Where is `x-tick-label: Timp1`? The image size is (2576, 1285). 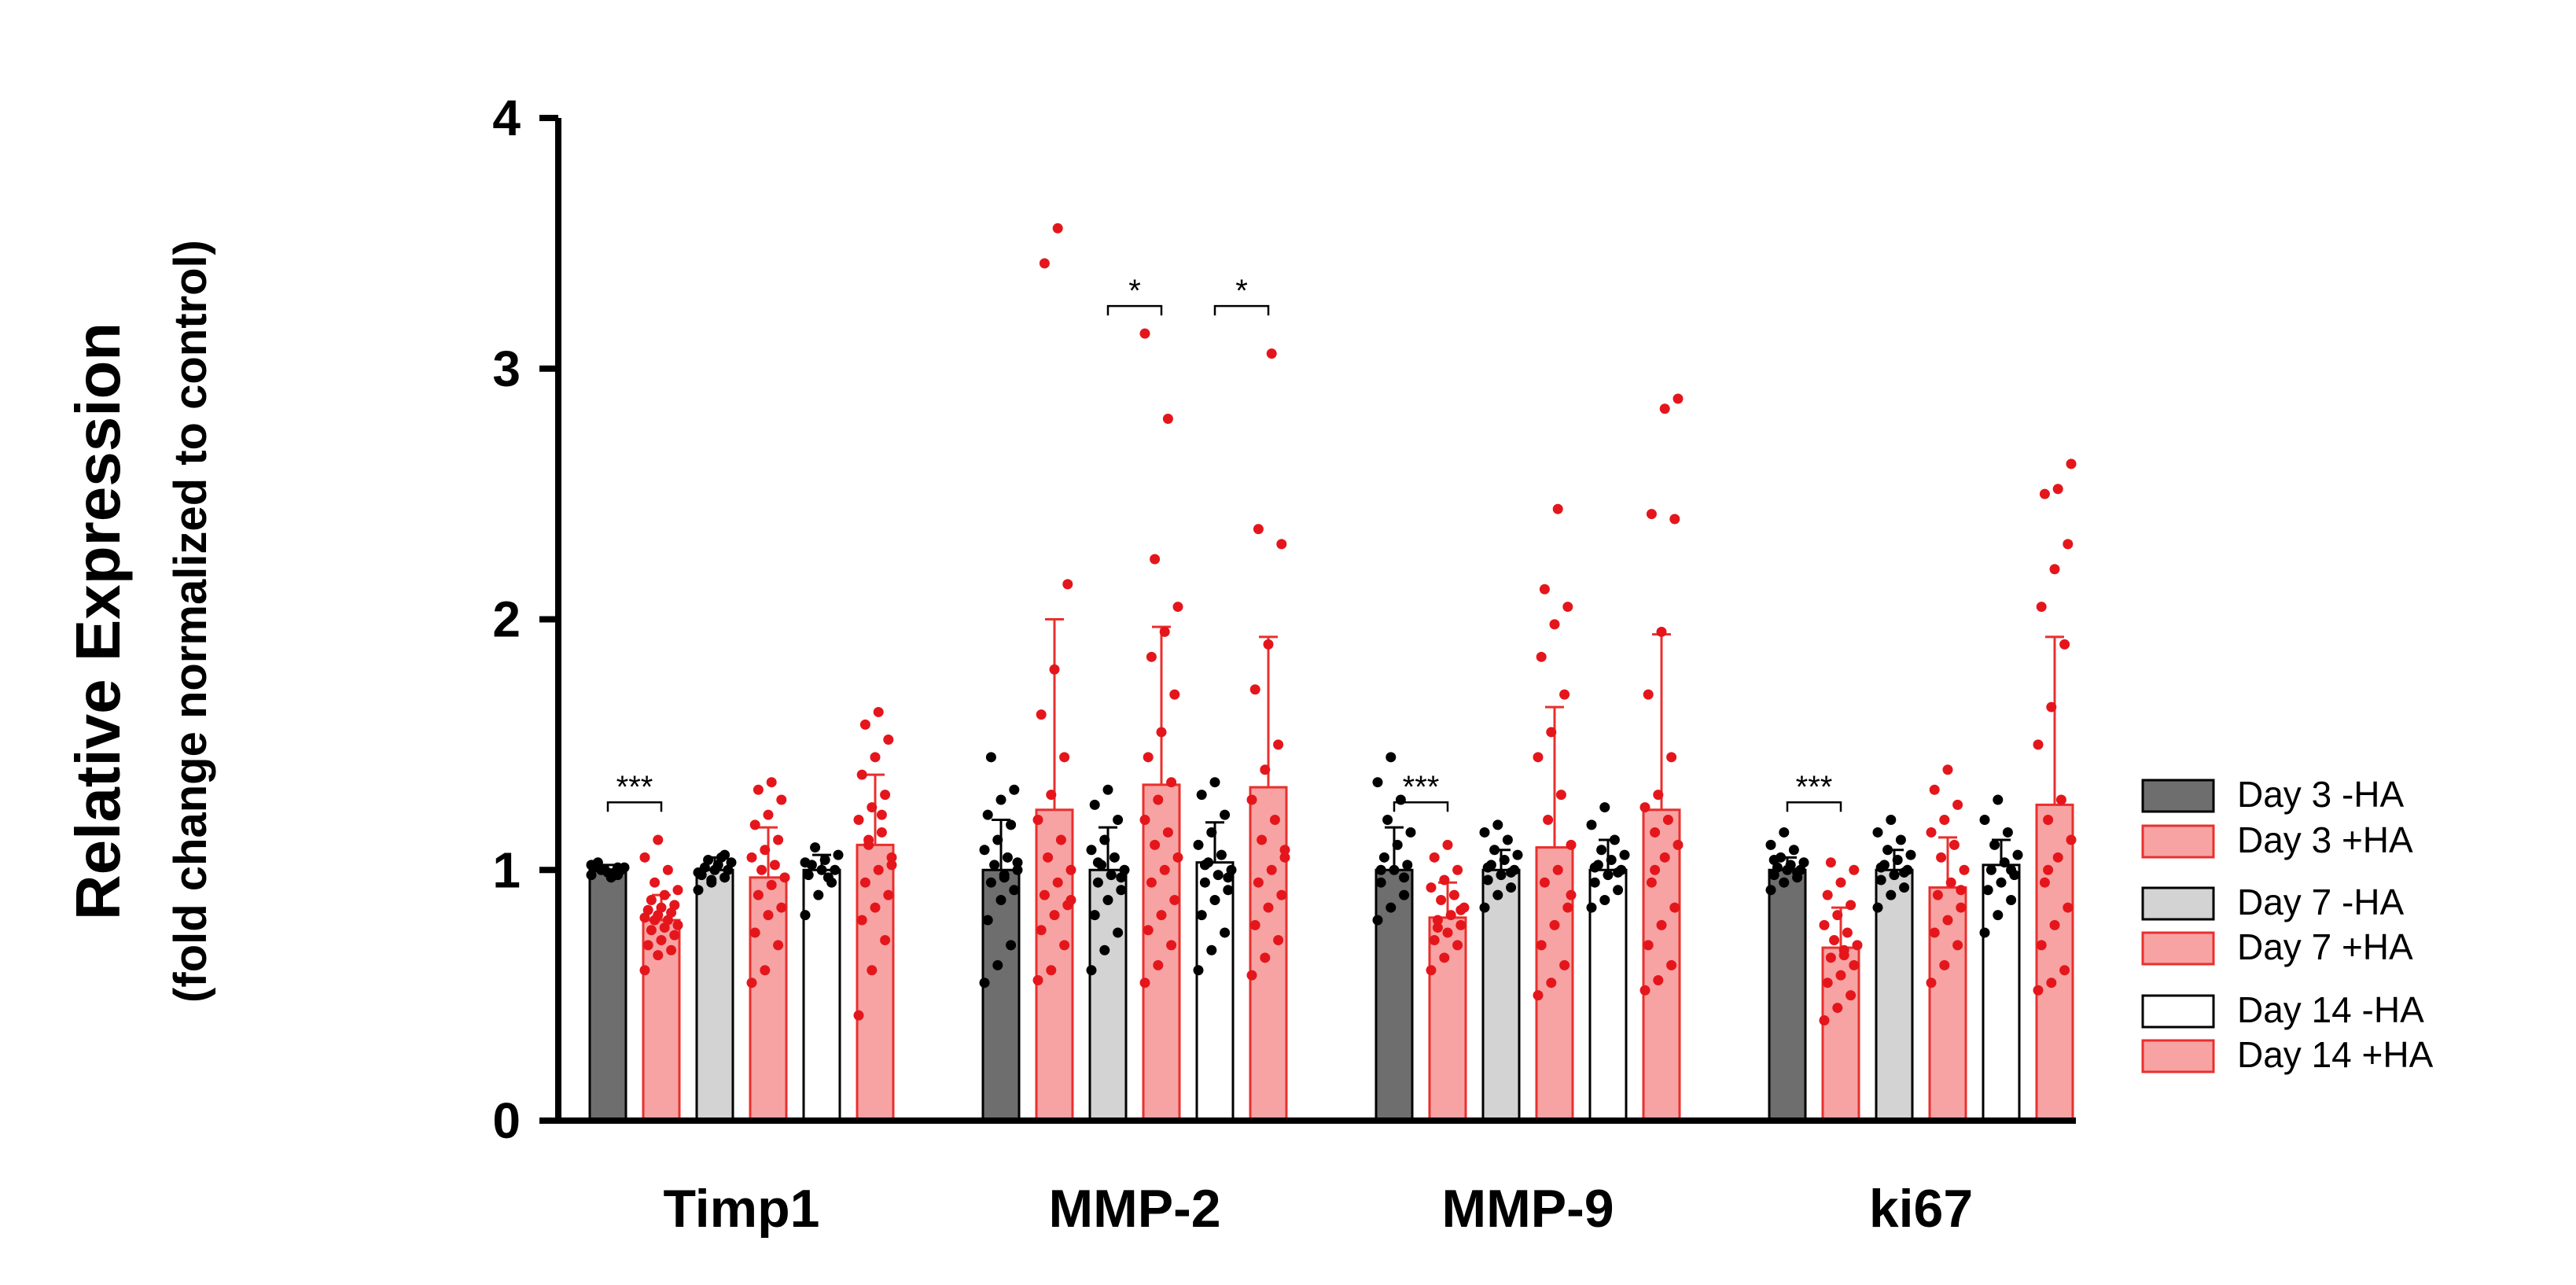 x-tick-label: Timp1 is located at coordinates (741, 1209).